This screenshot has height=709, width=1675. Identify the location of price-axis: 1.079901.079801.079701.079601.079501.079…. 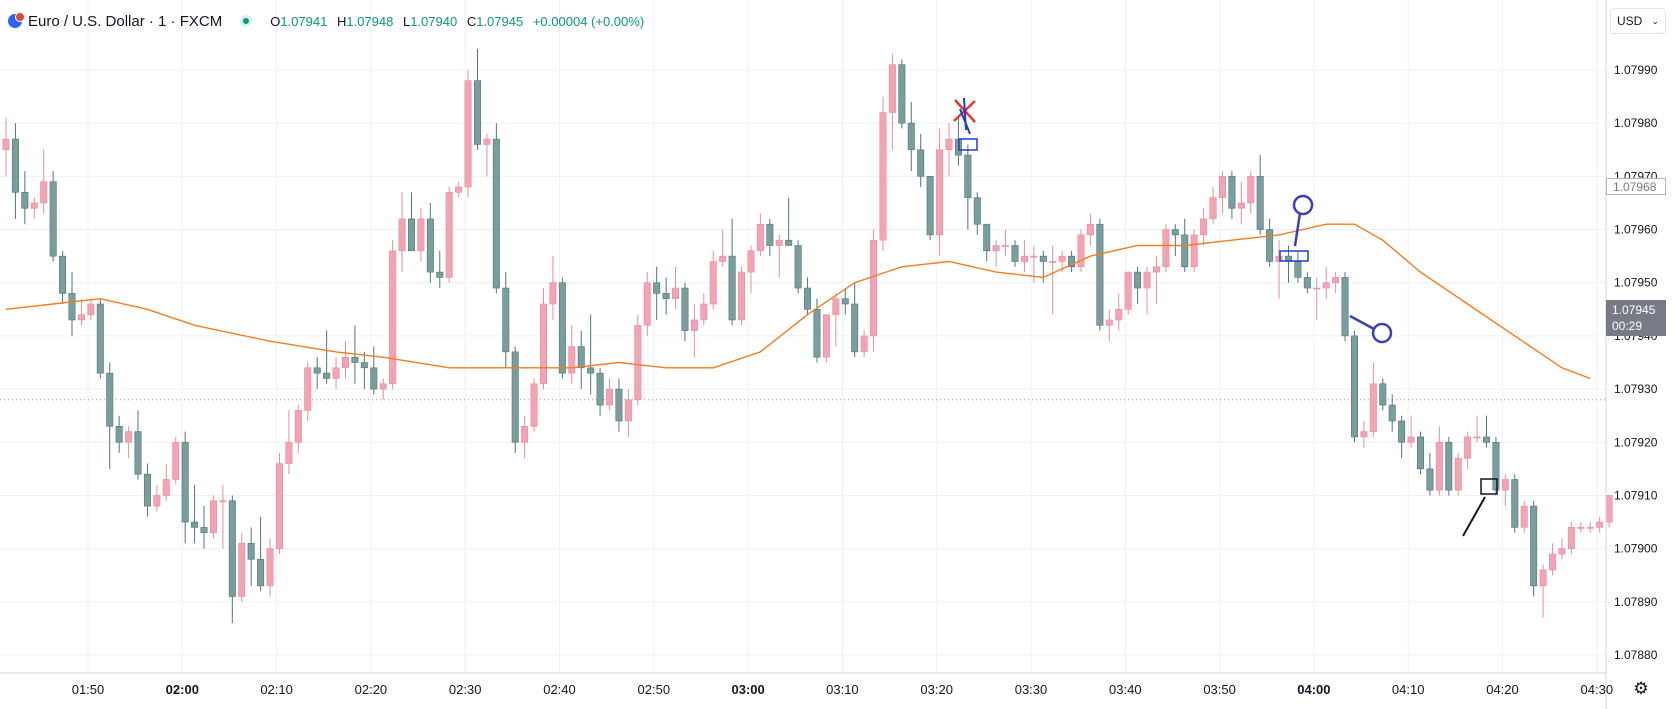
(1636, 362).